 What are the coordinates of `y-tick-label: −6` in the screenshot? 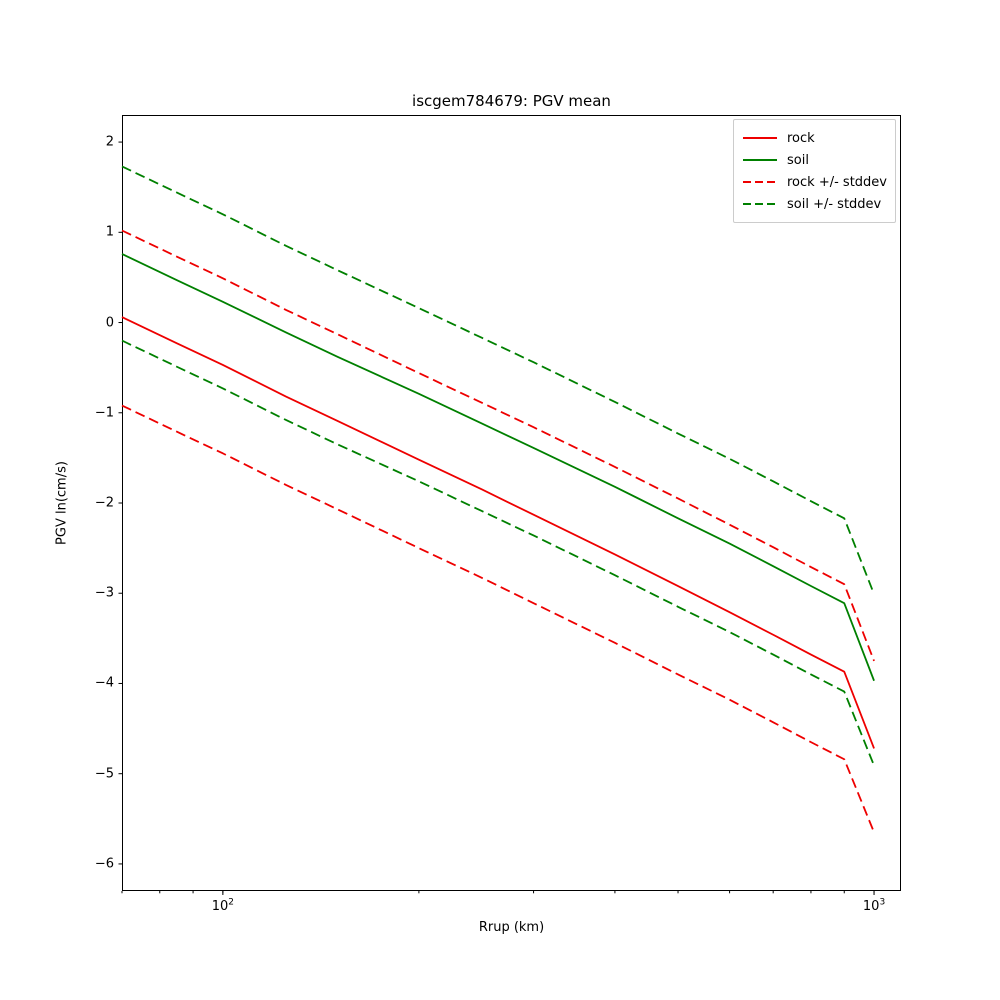 It's located at (104, 864).